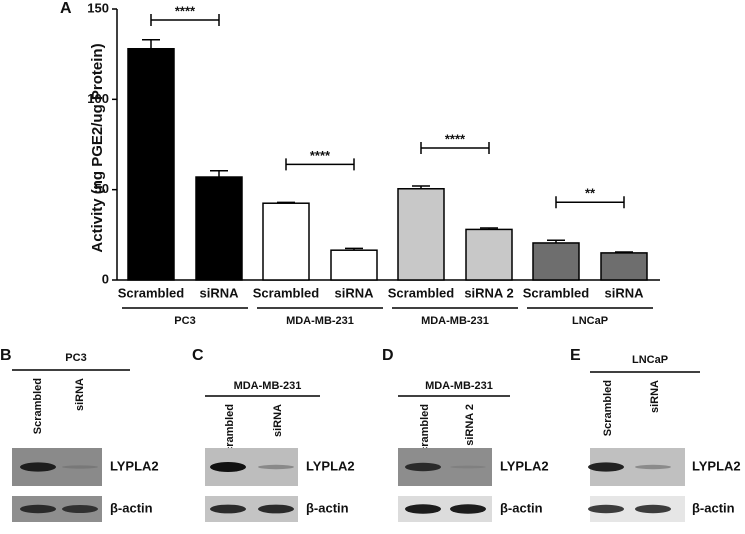  Describe the element at coordinates (184, 321) in the screenshot. I see `group-label: PC3` at that location.